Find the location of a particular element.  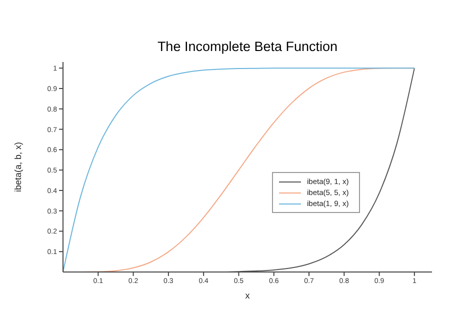

y-axis-title: ibeta(a, b, x) is located at coordinates (18, 167).